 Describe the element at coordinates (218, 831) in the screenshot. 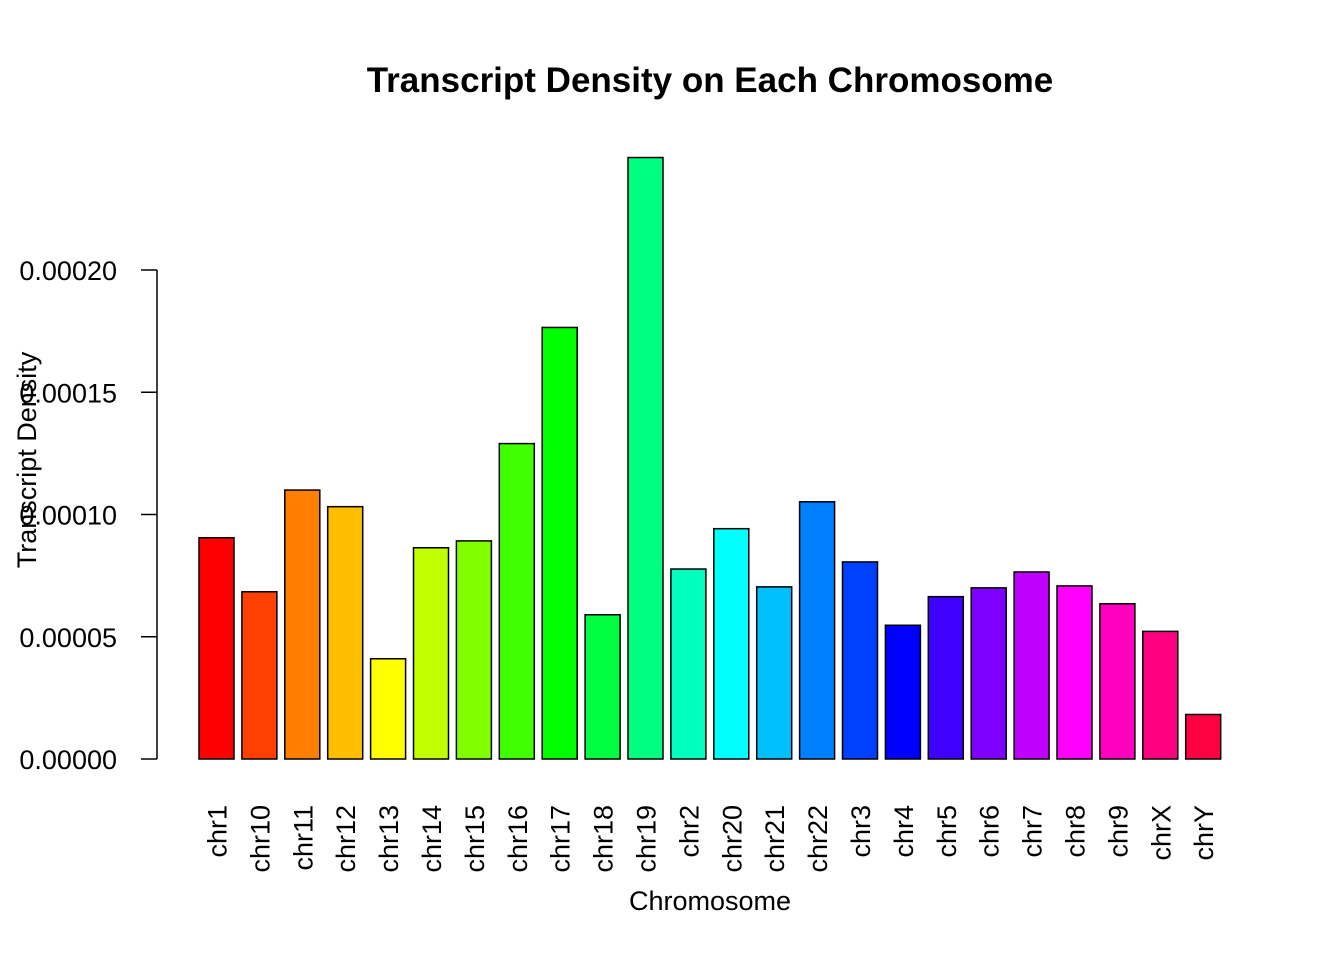

I see `x-tick-label-chr1: chr1` at that location.